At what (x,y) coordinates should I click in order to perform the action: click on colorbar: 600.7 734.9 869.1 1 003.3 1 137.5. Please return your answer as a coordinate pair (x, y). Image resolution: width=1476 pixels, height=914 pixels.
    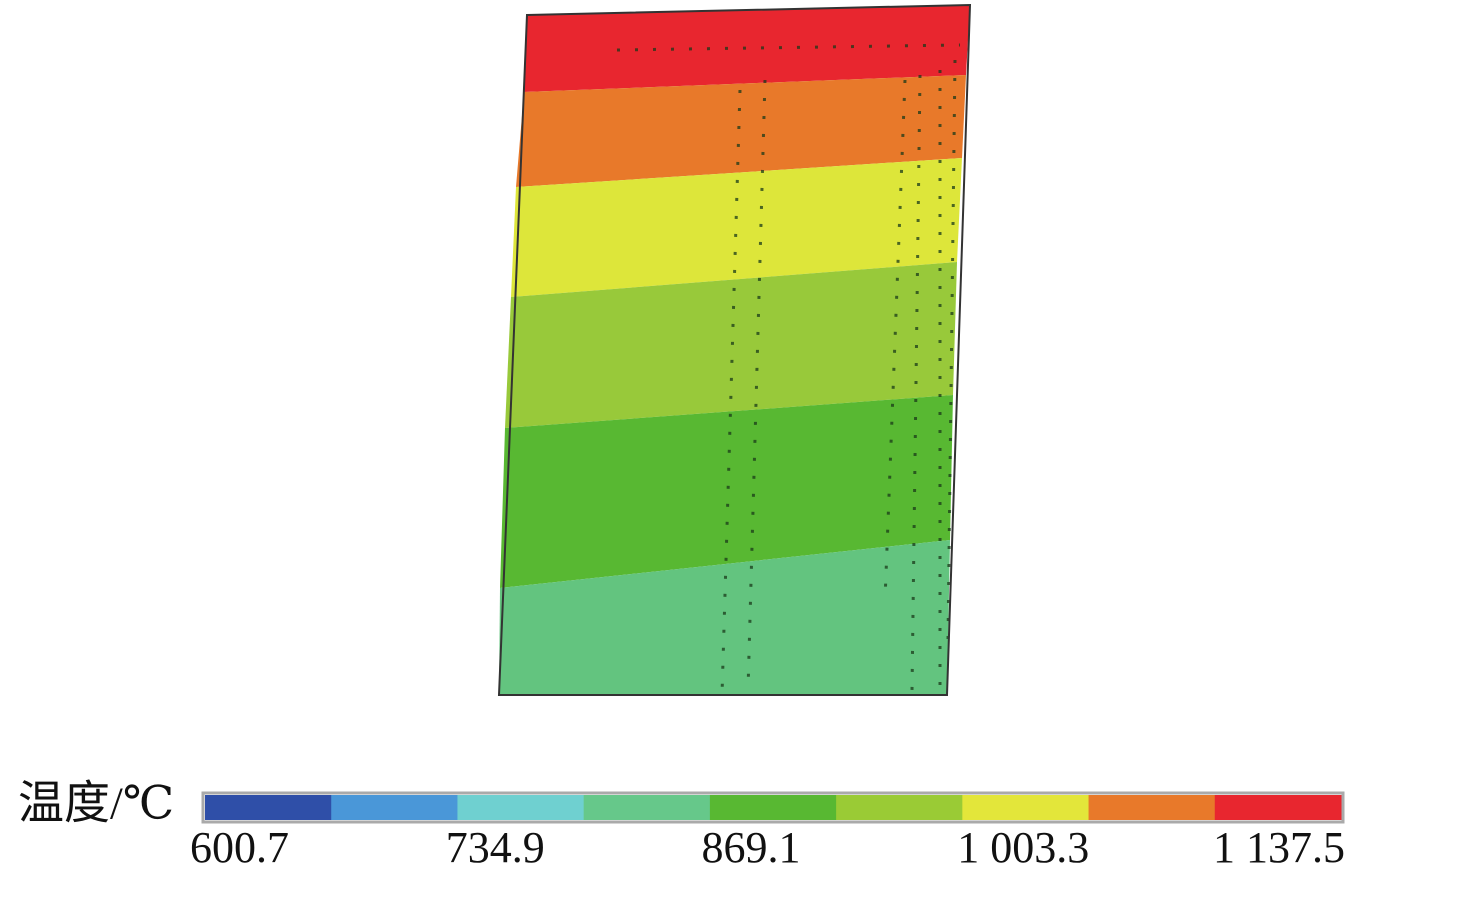
    Looking at the image, I should click on (767, 833).